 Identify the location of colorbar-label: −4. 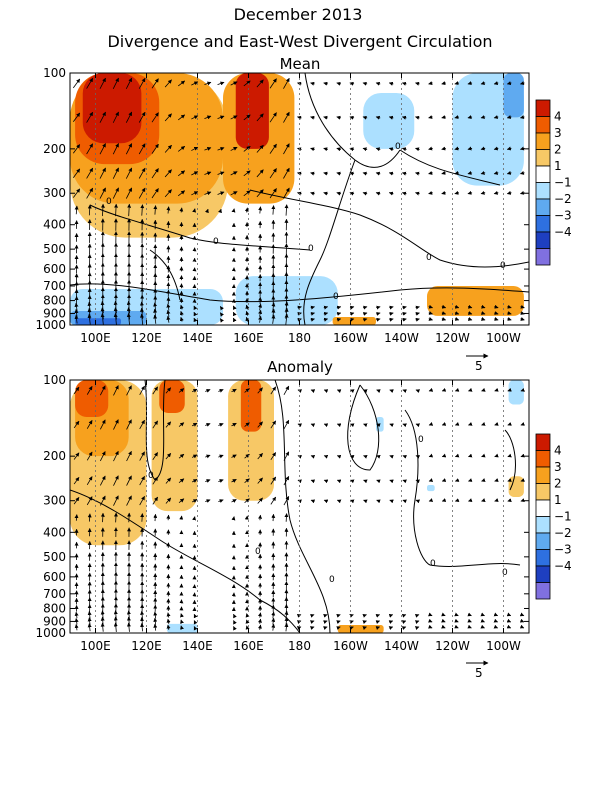
(563, 232).